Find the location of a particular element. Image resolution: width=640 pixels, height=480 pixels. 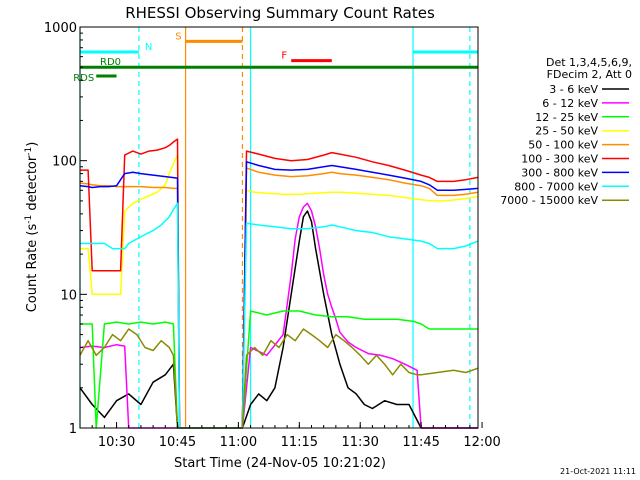

legend-label-7: 800 - 7000 keV is located at coordinates (556, 186).